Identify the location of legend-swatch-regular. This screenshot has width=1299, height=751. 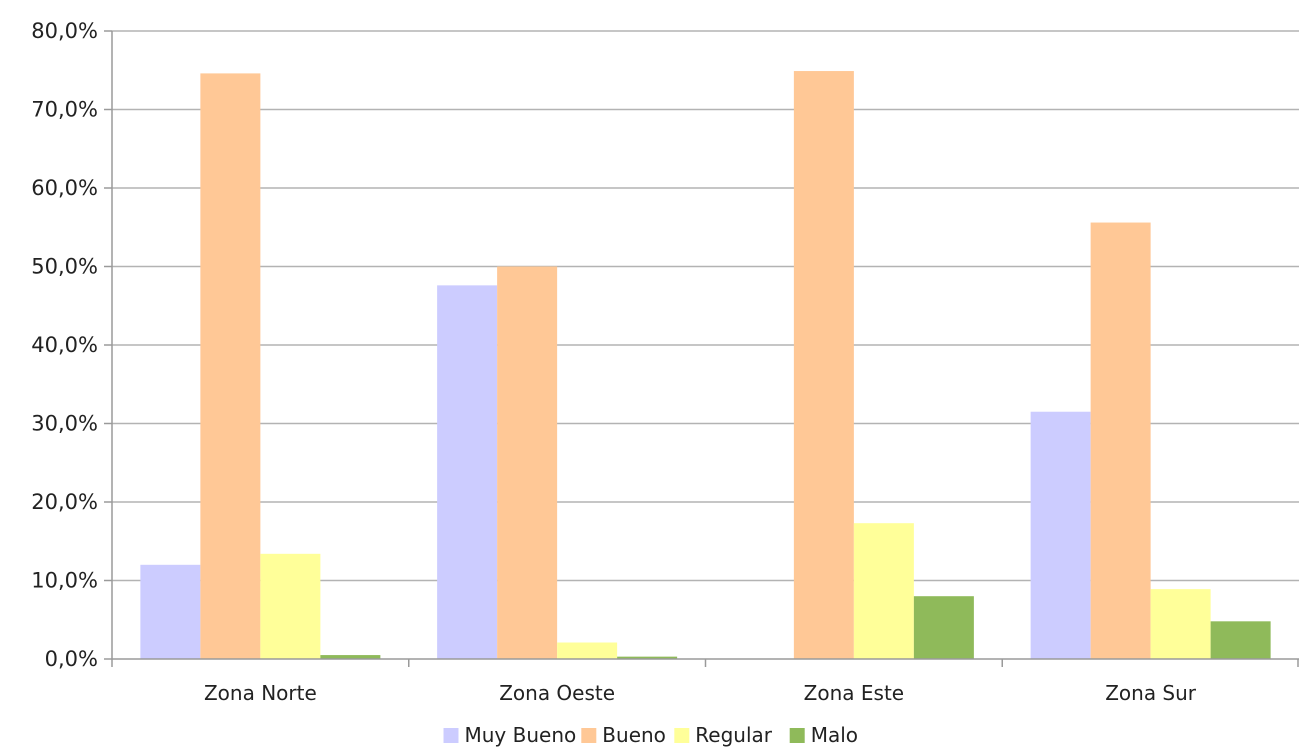
(682, 735).